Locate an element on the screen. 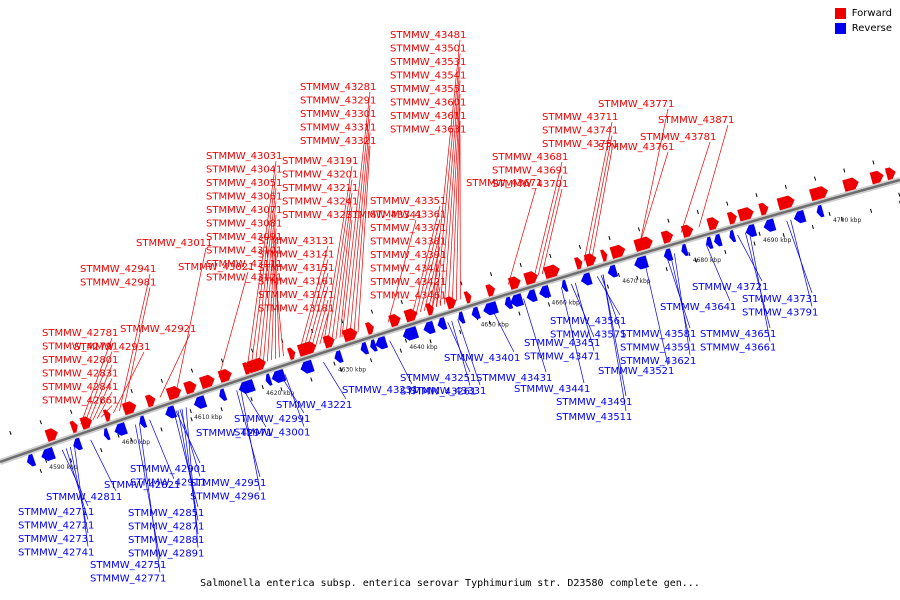 The width and height of the screenshot is (900, 600). forward-gene-label: STMMW_42791 is located at coordinates (80, 347).